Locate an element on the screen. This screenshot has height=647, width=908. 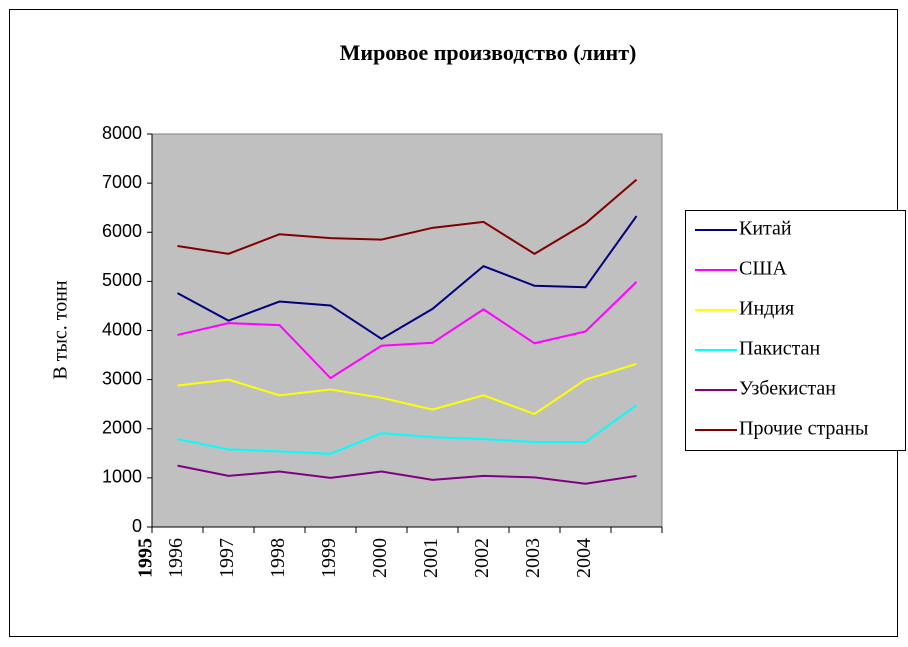
legend-box is located at coordinates (795, 330).